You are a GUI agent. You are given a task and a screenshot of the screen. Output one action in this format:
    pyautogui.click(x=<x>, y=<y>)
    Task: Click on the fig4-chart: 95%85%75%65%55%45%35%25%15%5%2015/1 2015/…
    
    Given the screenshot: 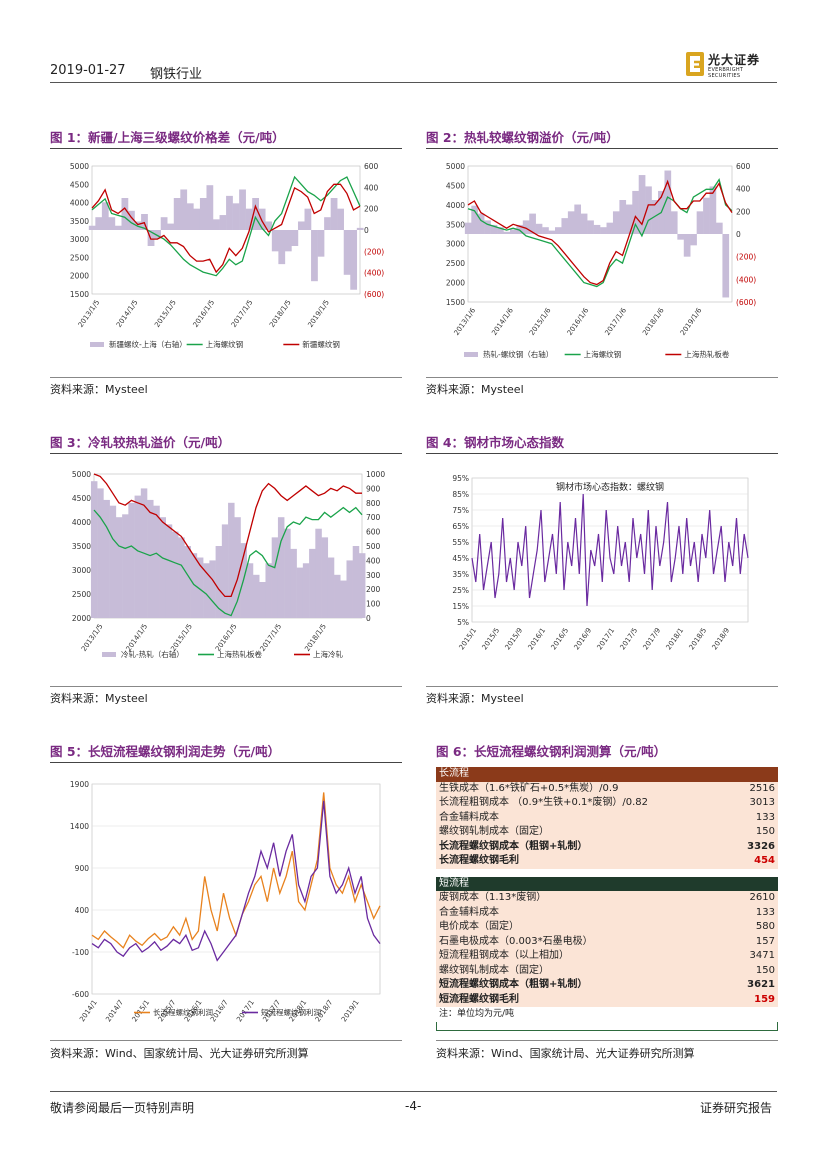 What is the action you would take?
    pyautogui.click(x=600, y=563)
    